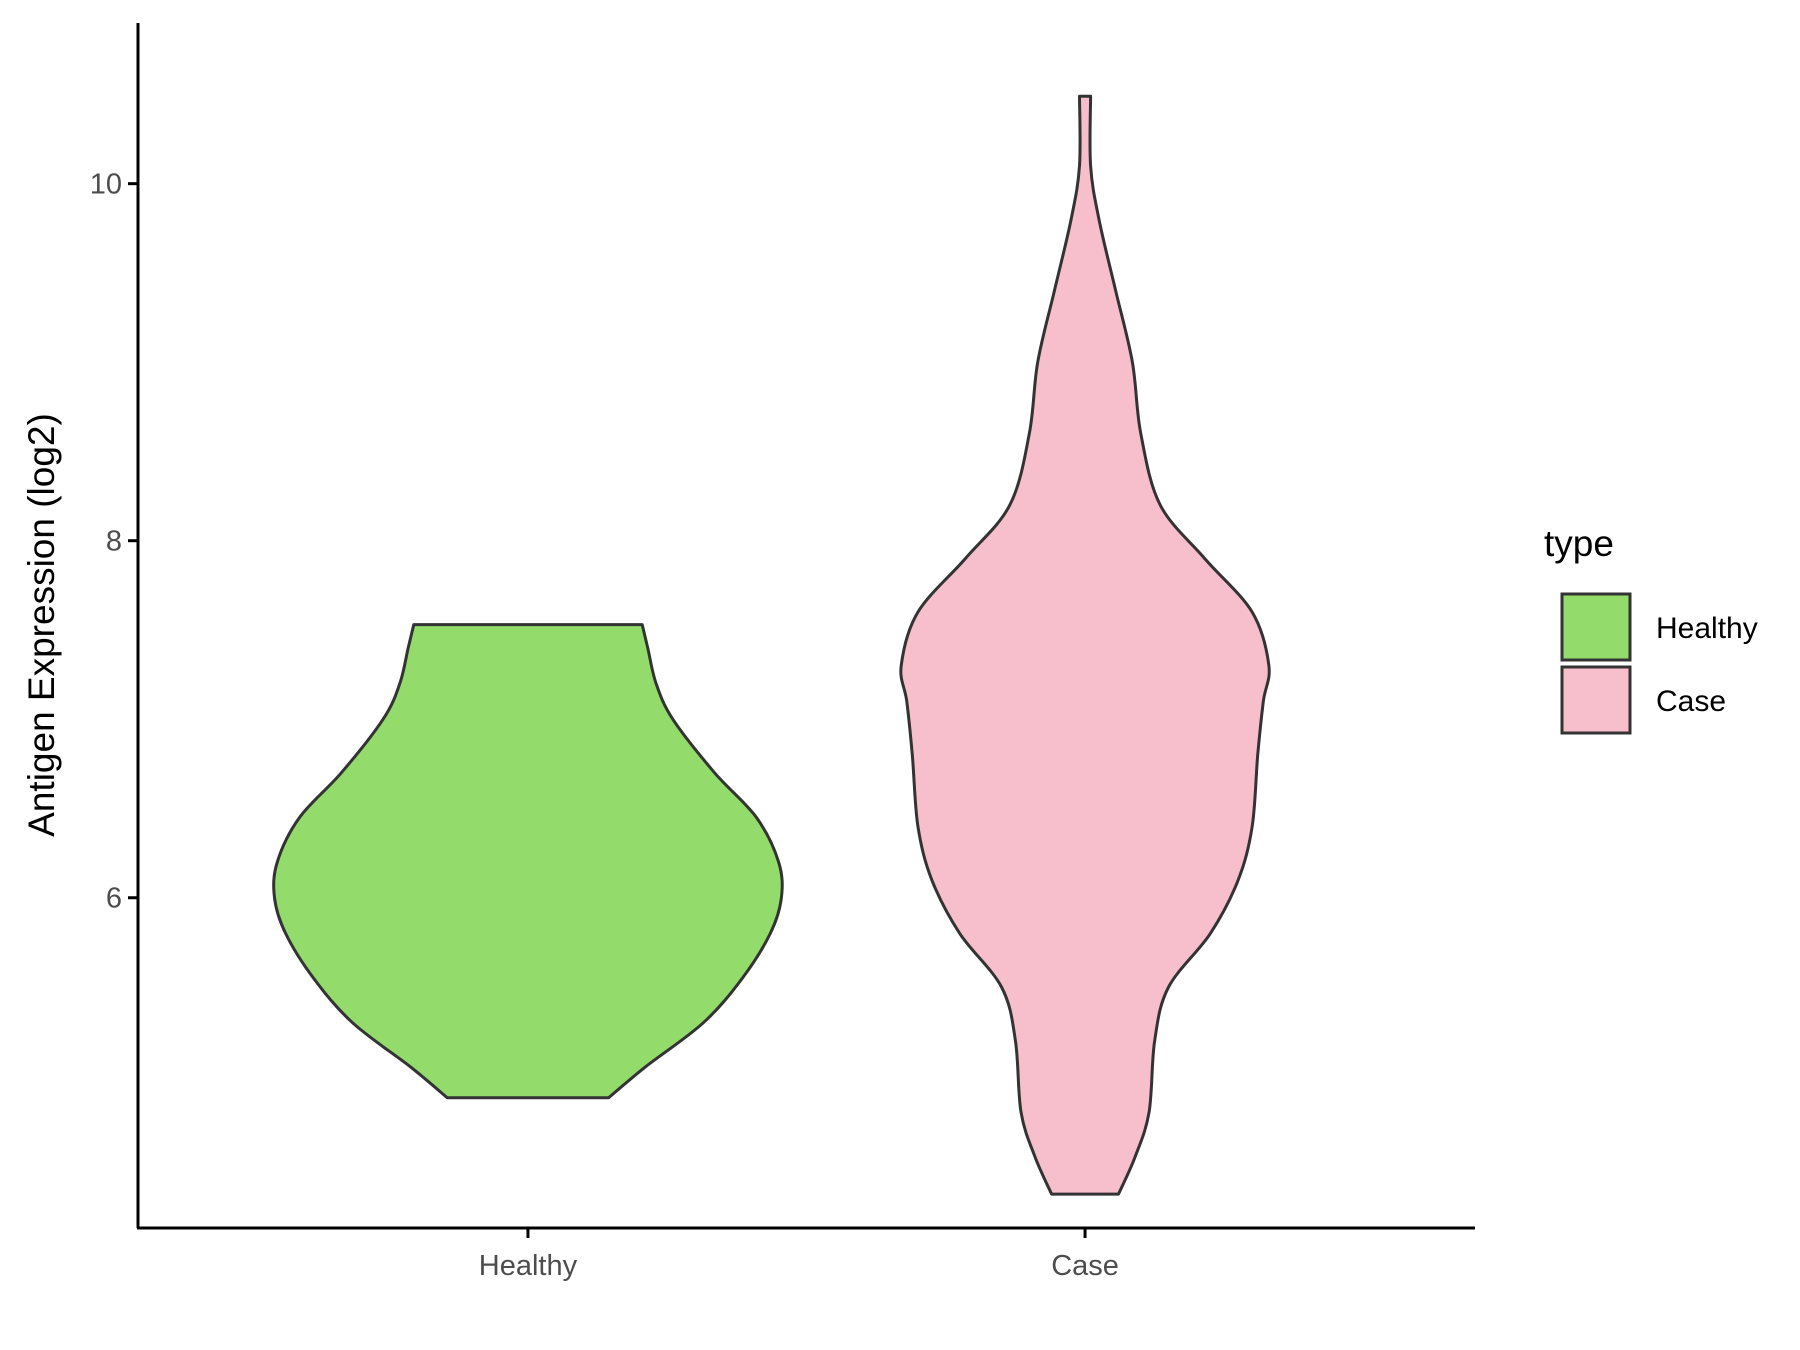  Describe the element at coordinates (114, 899) in the screenshot. I see `y-tick-label: 6` at that location.